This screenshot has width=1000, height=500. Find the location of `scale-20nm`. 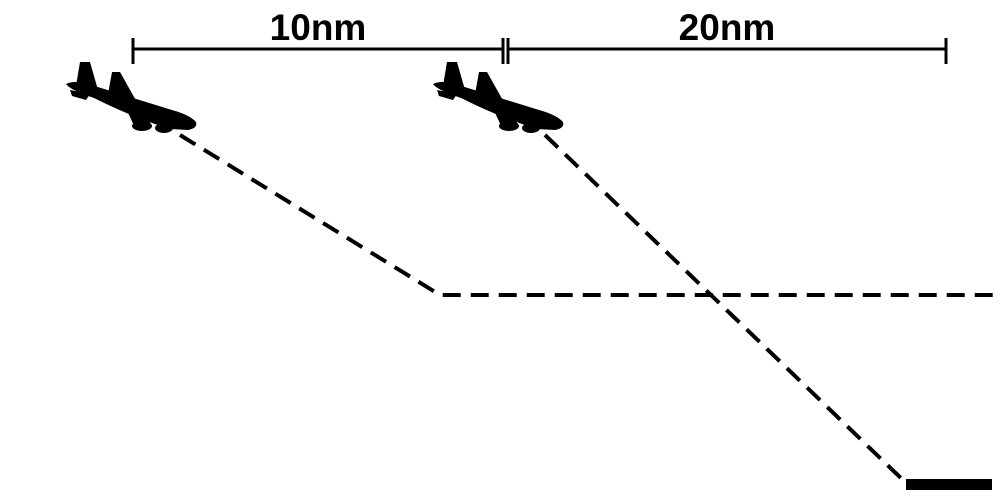

scale-20nm is located at coordinates (727, 51).